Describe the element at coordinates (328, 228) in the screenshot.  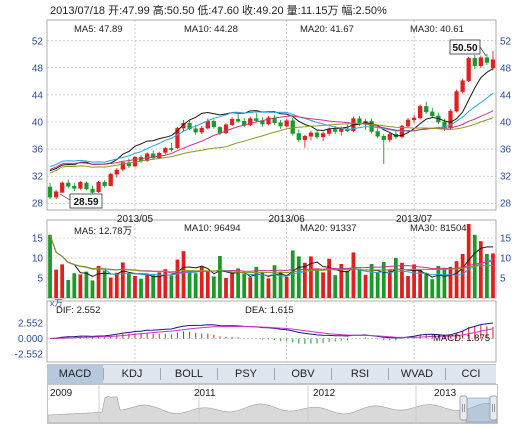
I see `volume-ma20-label: MA20: 91337` at that location.